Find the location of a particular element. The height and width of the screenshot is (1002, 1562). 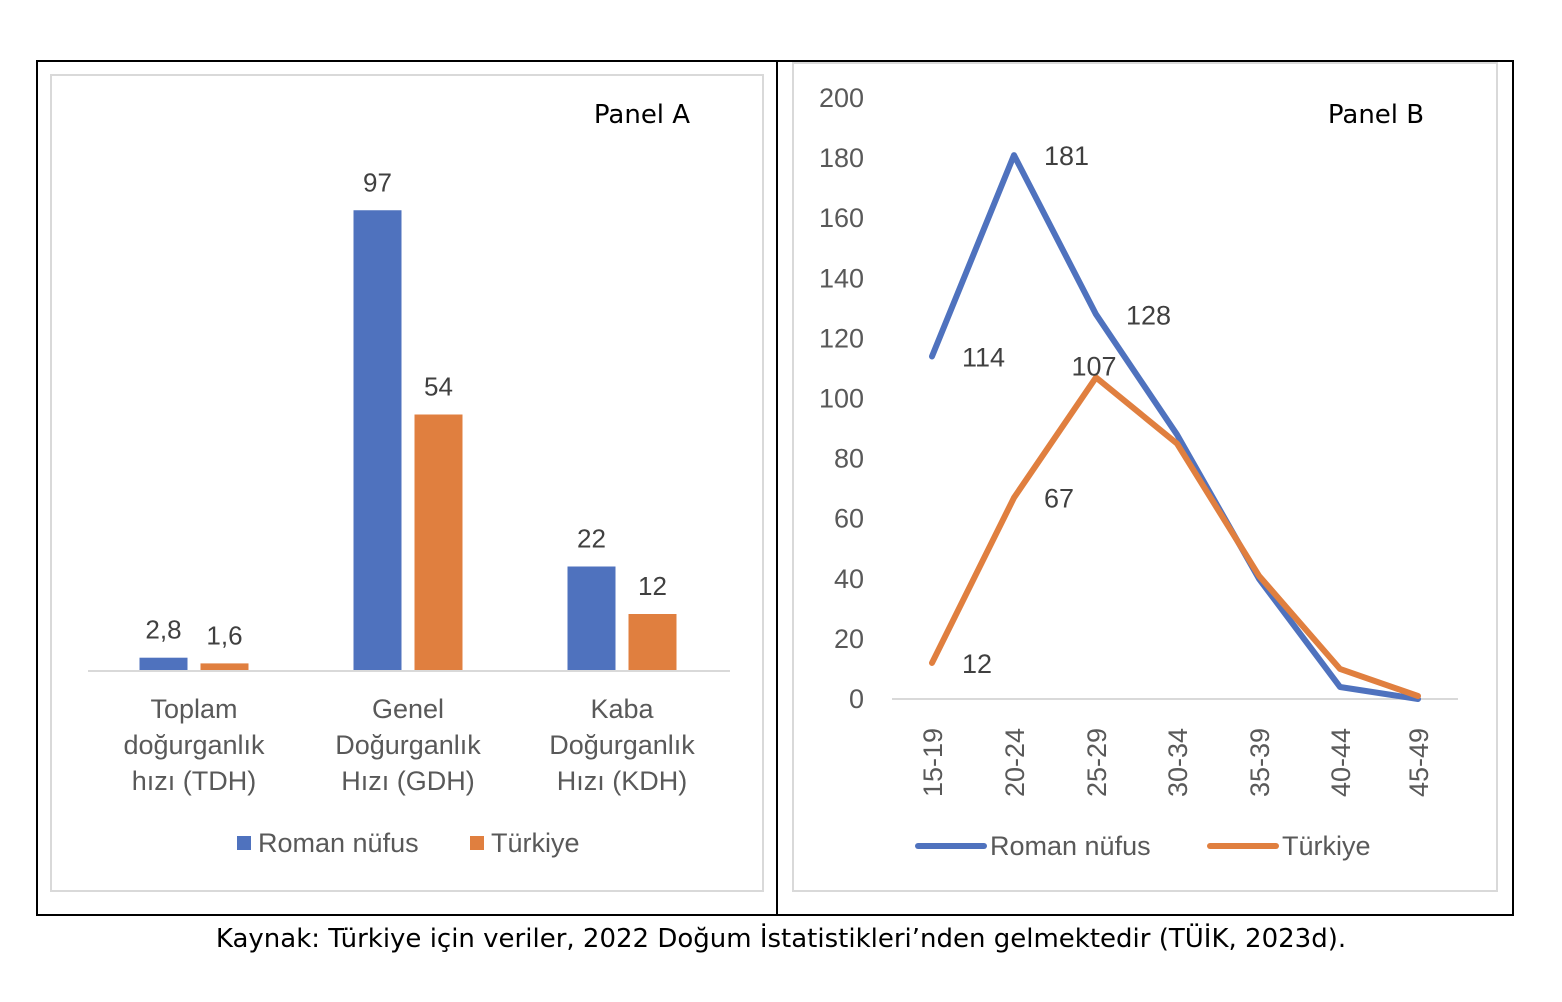

panel-divider is located at coordinates (777, 488).